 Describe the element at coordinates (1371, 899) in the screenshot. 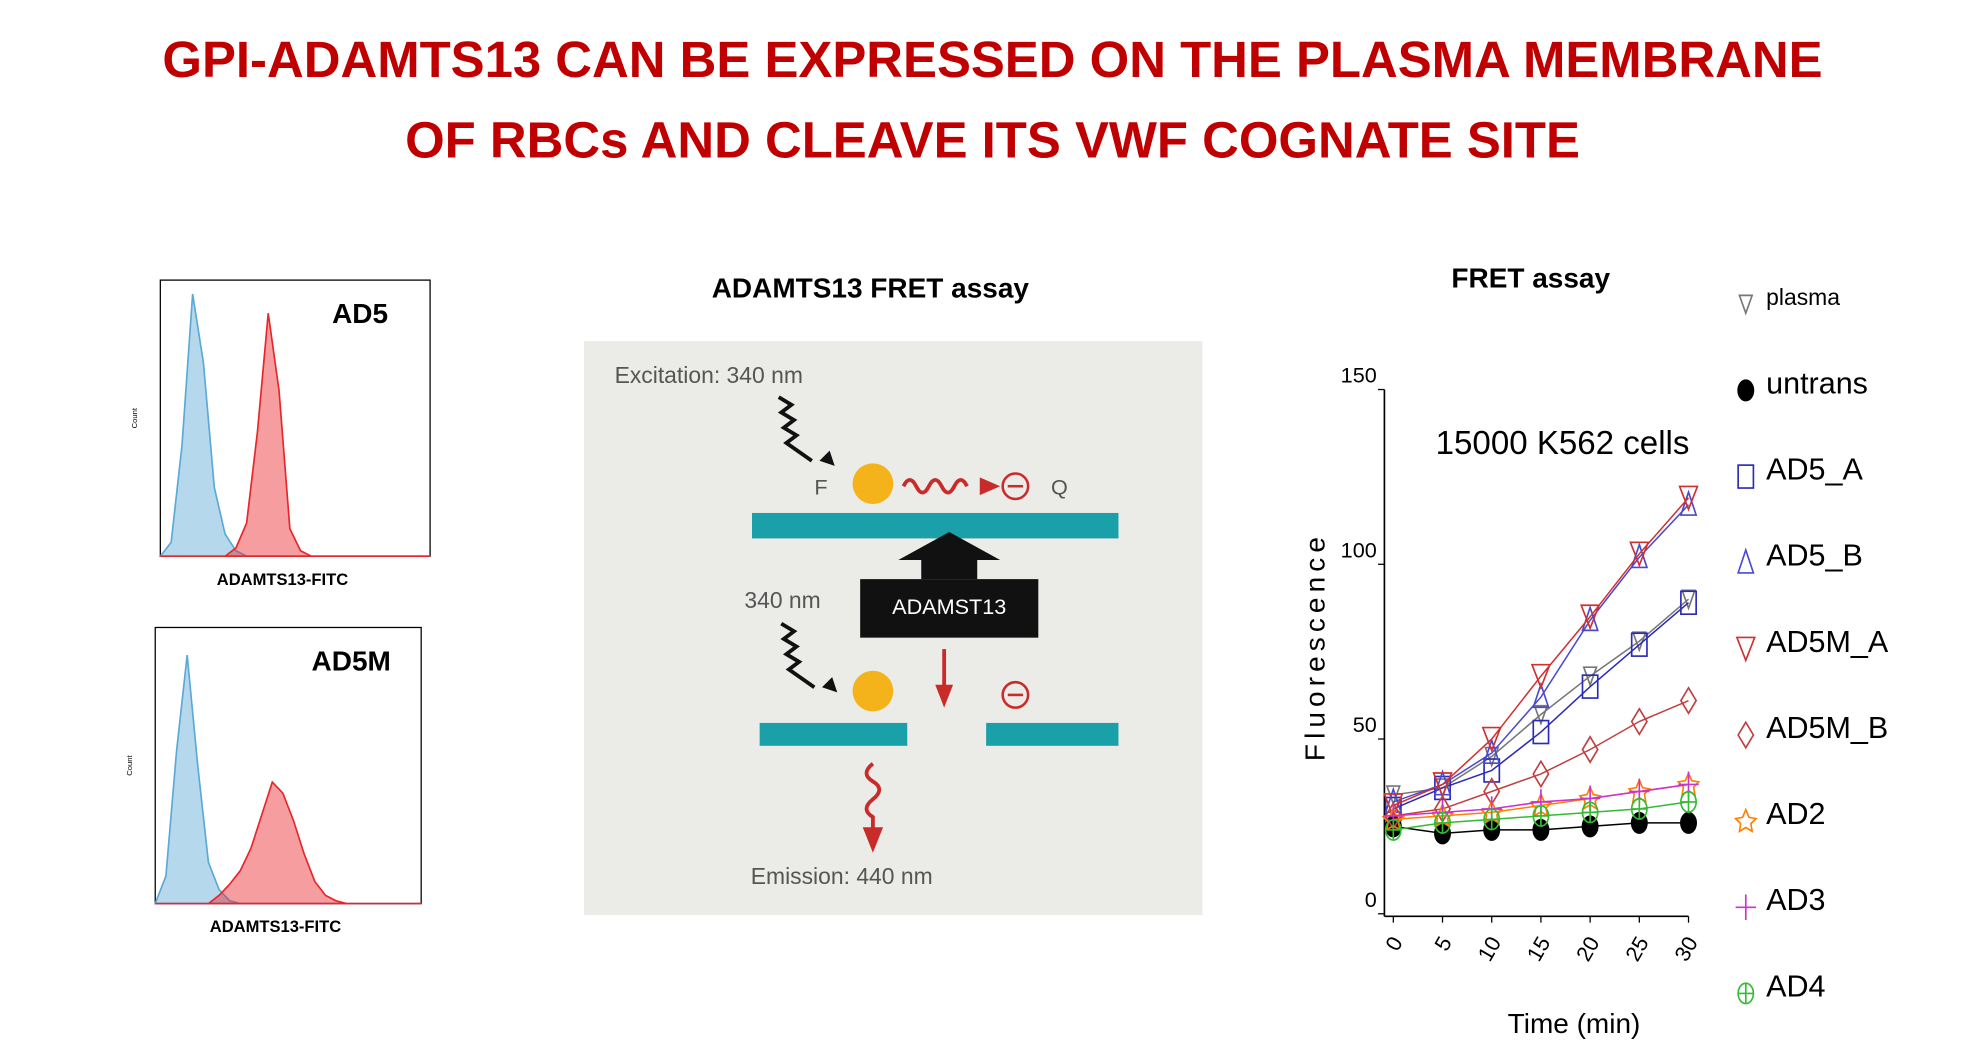

I see `y-tick-label: 0` at that location.